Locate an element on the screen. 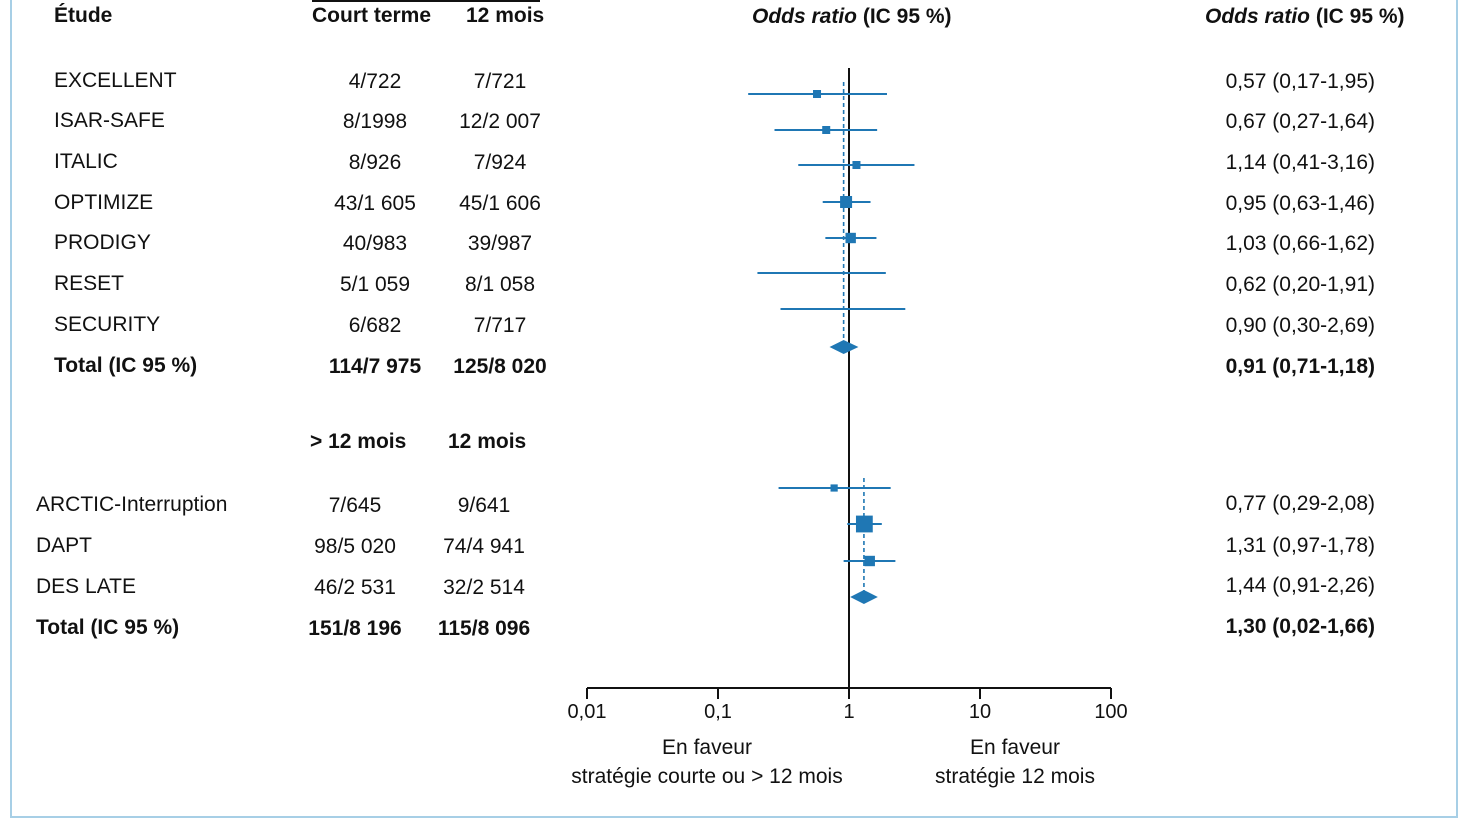  total-or-text: 1,30 (0,02-1,66) is located at coordinates (1300, 626).